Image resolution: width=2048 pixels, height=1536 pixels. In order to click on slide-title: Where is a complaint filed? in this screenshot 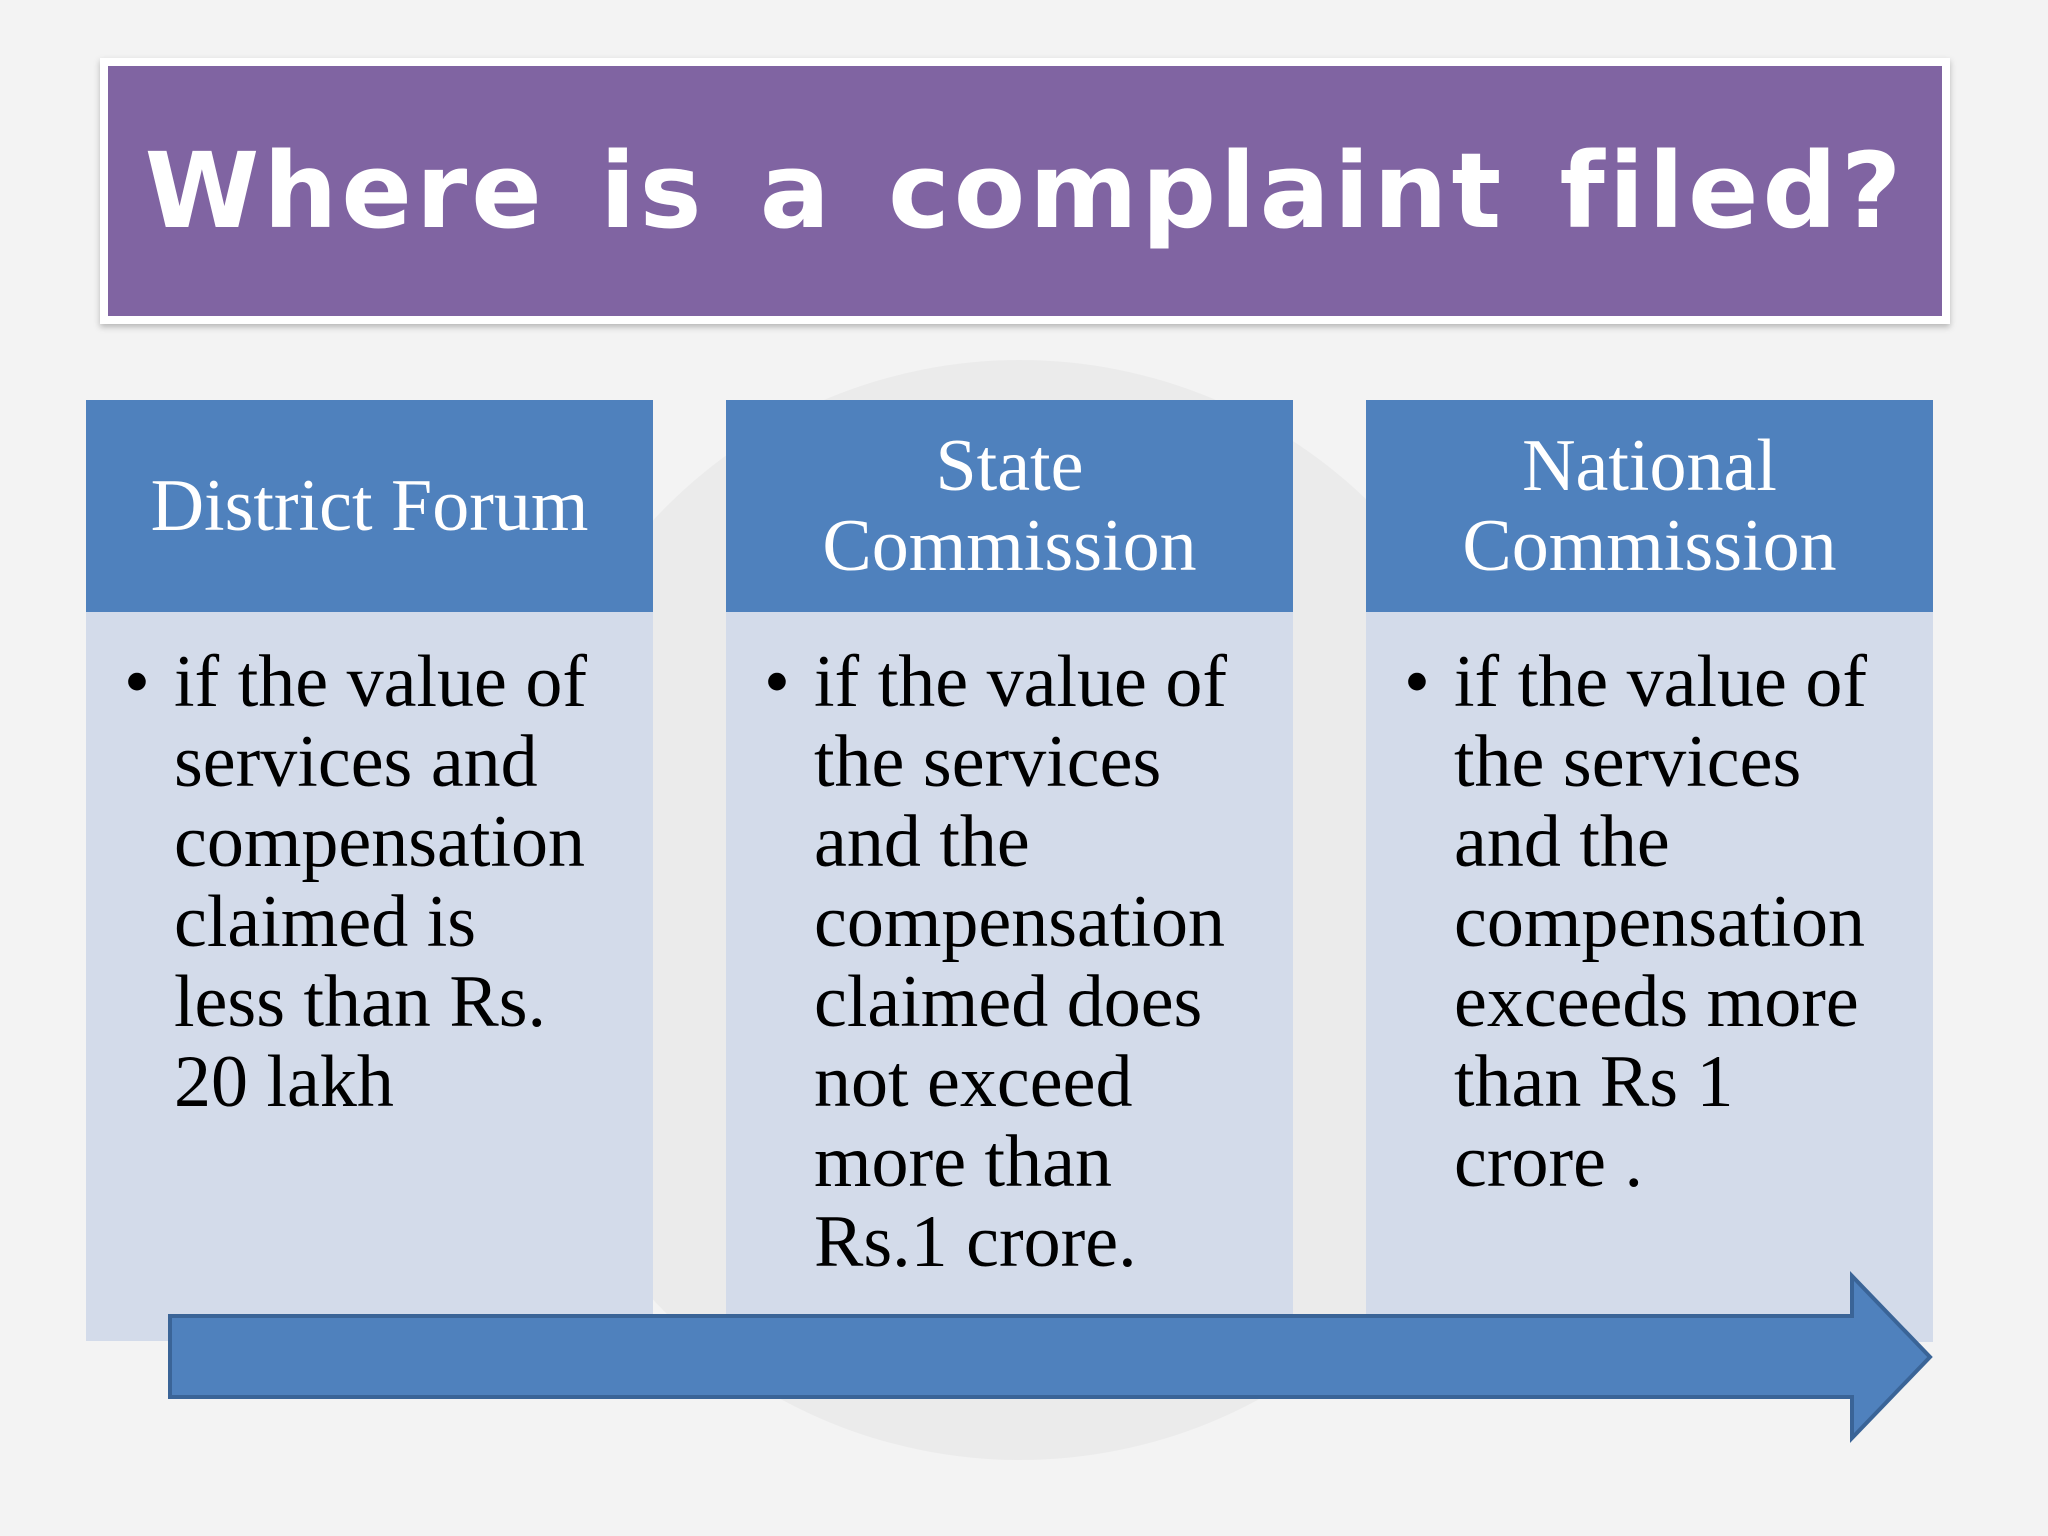, I will do `click(1025, 191)`.